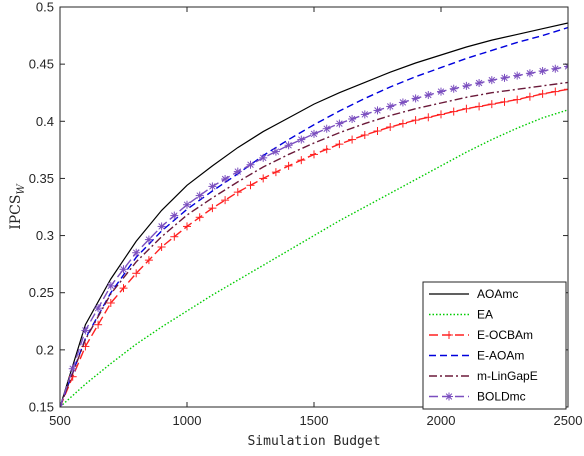  I want to click on legend-box, so click(494, 345).